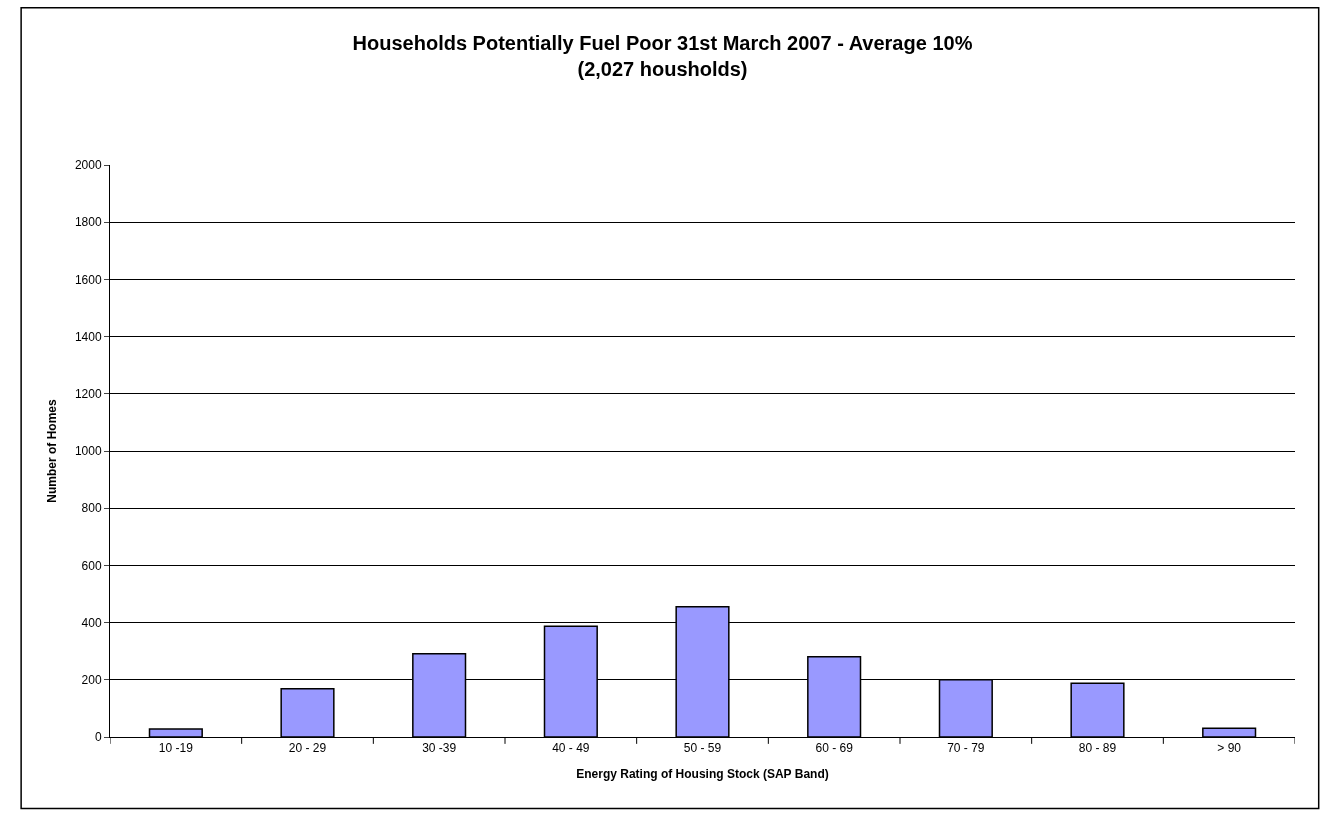 The width and height of the screenshot is (1325, 827). What do you see at coordinates (176, 748) in the screenshot?
I see `x-tick-label: 10 -19` at bounding box center [176, 748].